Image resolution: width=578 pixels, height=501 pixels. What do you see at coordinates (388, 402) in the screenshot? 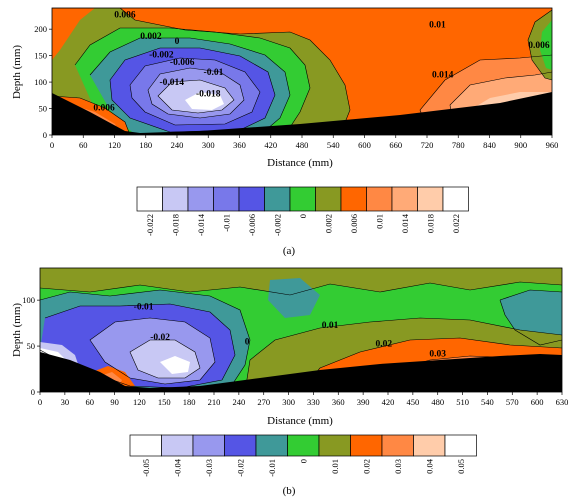
I see `x-tick-label: 420` at bounding box center [388, 402].